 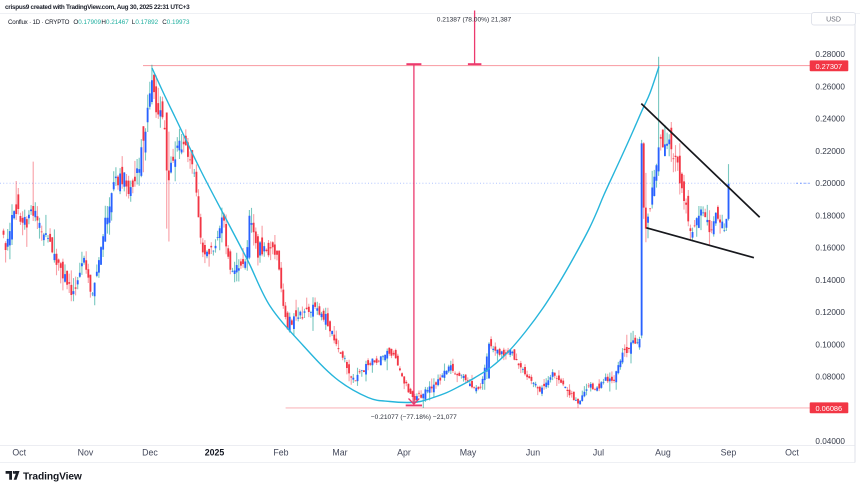 I want to click on svg-text: 0.06086, so click(x=828, y=408).